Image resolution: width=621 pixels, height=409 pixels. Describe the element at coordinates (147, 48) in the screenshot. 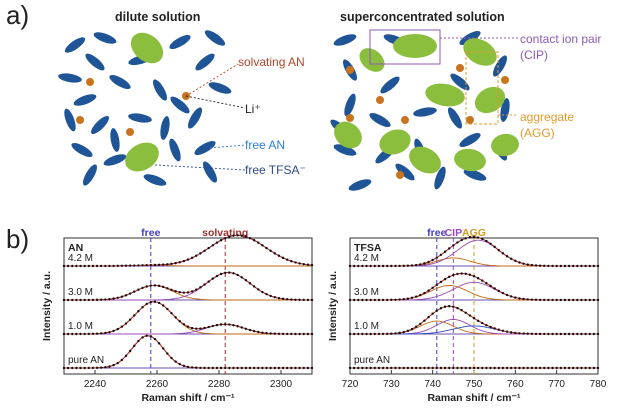

I see `anion-molecule` at that location.